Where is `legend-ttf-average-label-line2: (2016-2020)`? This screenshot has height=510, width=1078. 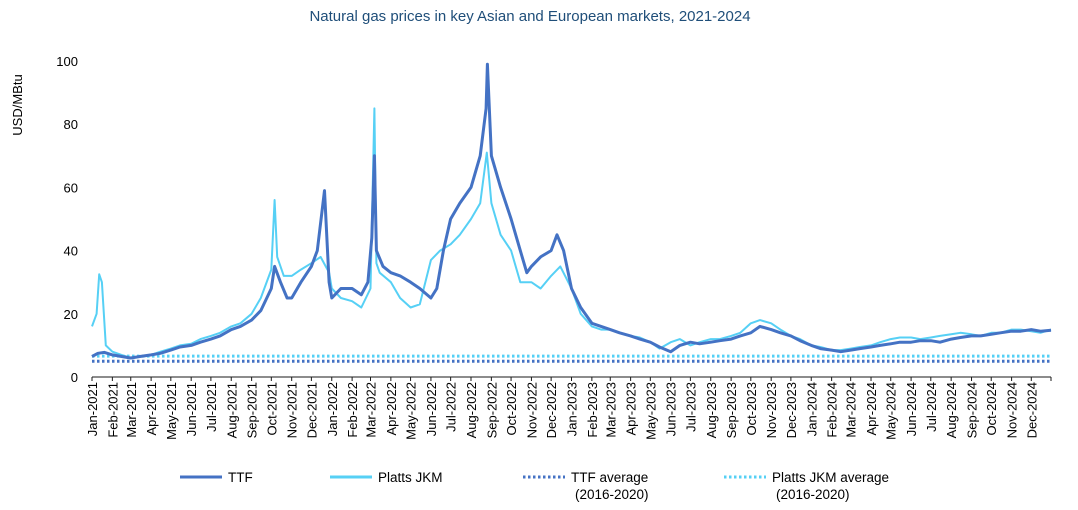
legend-ttf-average-label-line2: (2016-2020) is located at coordinates (612, 494).